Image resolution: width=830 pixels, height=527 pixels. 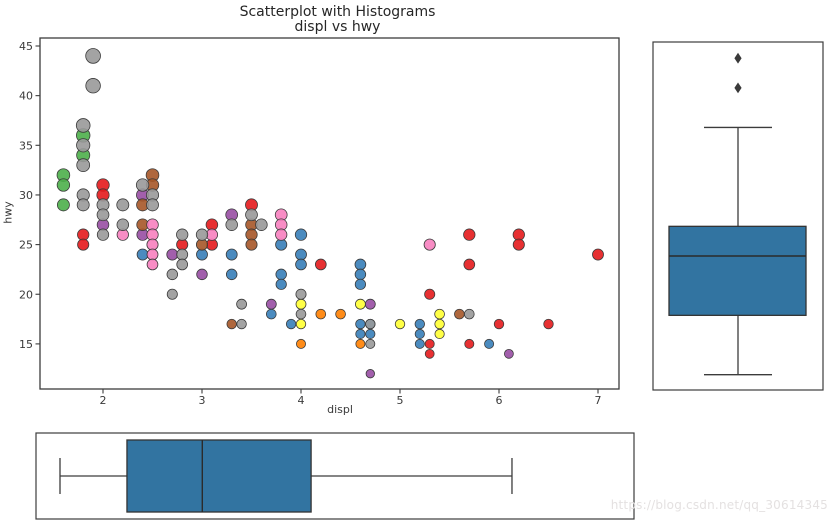 I want to click on watermark-text: https://blog.csdn.net/qq_30614345, so click(x=719, y=505).